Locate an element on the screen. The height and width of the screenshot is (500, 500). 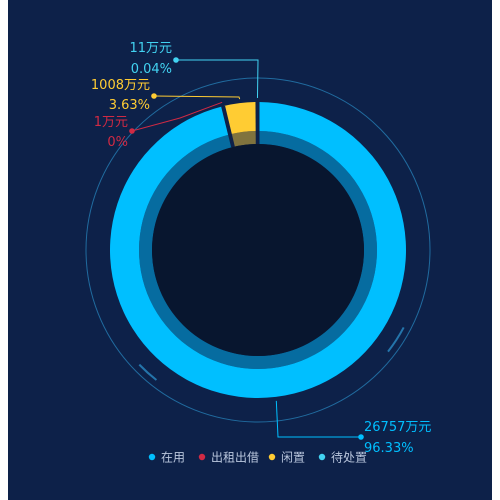
pie-slice is located at coordinates (240, 118).